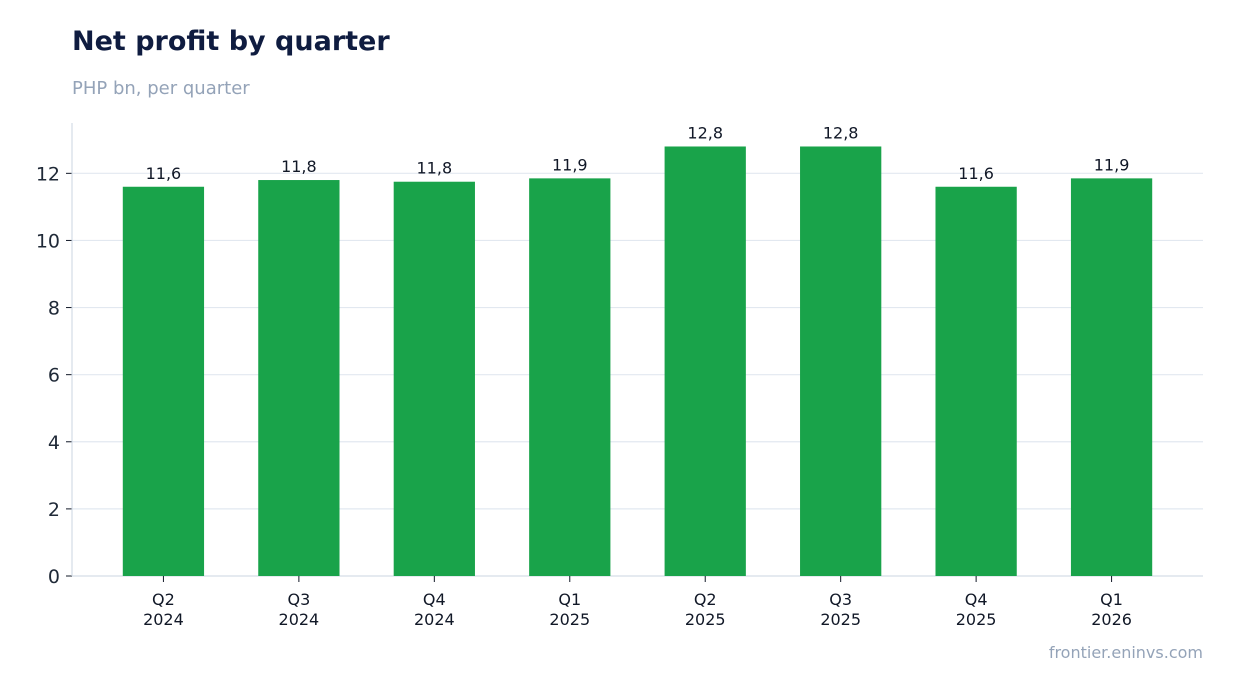 The height and width of the screenshot is (693, 1234). Describe the element at coordinates (1125, 652) in the screenshot. I see `source-credit: frontier.eninvs.com` at that location.